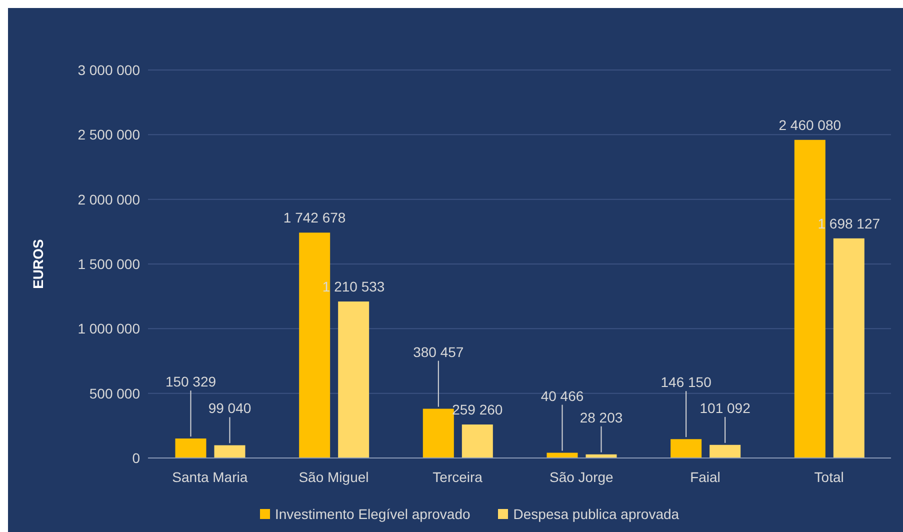  Describe the element at coordinates (230, 408) in the screenshot. I see `data-label: 99 040` at that location.